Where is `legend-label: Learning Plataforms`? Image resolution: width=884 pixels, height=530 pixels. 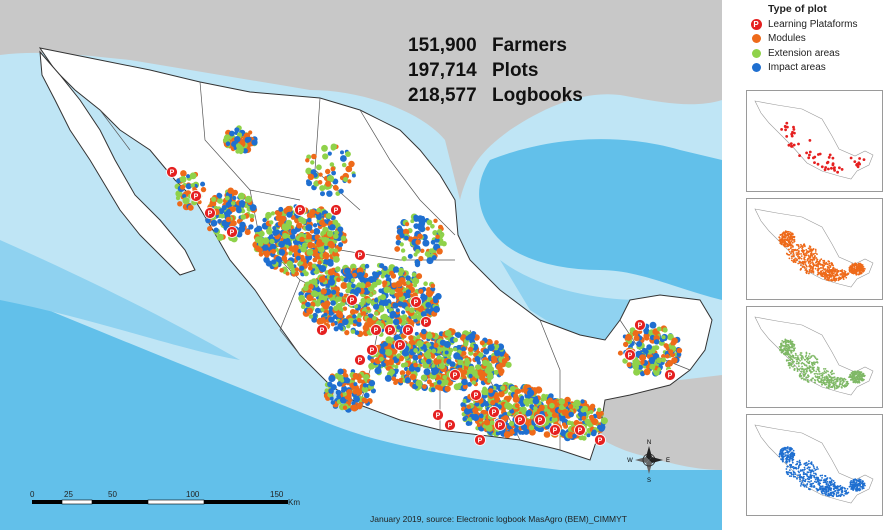
legend-label: Learning Plataforms is located at coordinates (813, 24).